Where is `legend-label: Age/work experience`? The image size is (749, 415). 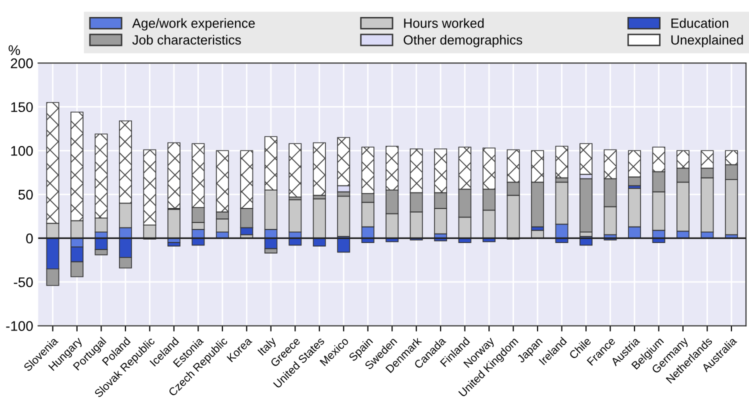
legend-label: Age/work experience is located at coordinates (193, 24).